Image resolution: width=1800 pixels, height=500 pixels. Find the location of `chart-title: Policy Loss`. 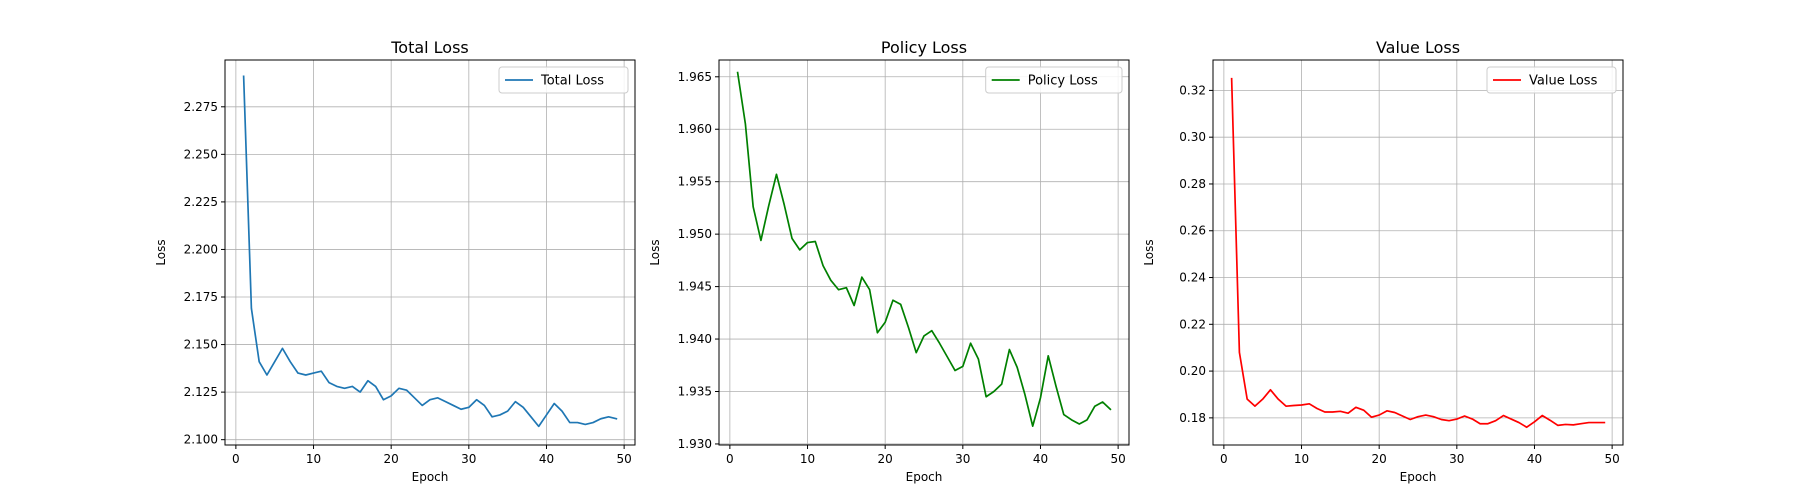

chart-title: Policy Loss is located at coordinates (924, 47).